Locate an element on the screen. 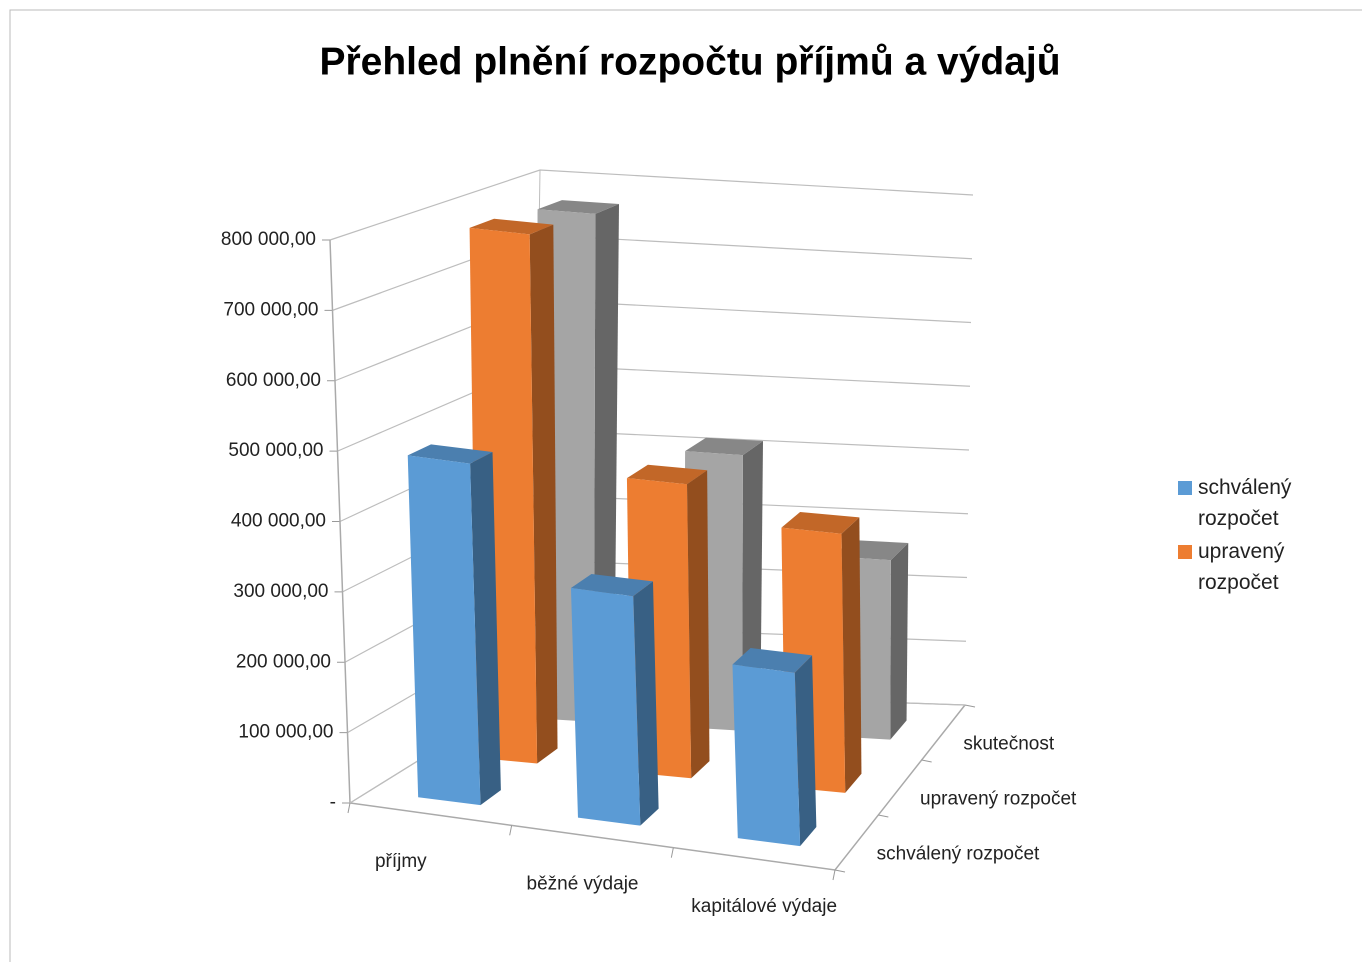 This screenshot has width=1362, height=962. y-tick-label: 200 000,00 is located at coordinates (283, 661).